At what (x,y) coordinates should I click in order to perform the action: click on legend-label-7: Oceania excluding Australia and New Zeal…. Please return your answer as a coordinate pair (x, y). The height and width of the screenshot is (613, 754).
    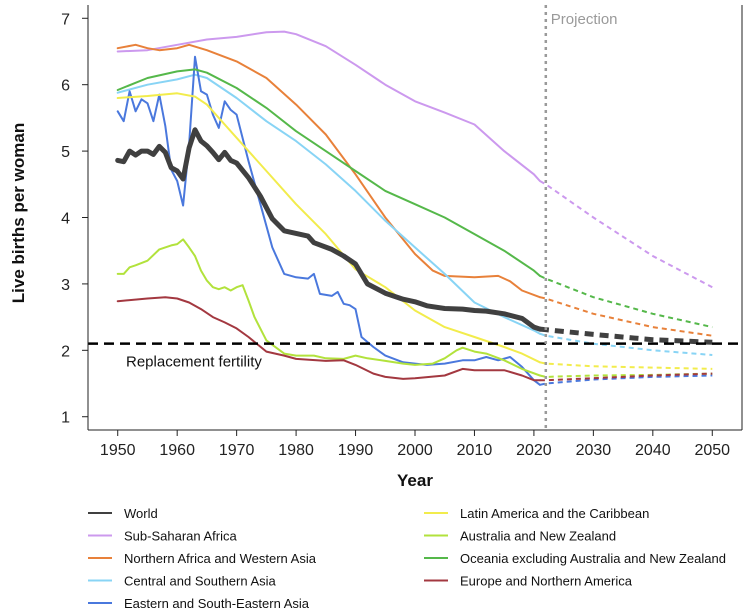
    Looking at the image, I should click on (593, 558).